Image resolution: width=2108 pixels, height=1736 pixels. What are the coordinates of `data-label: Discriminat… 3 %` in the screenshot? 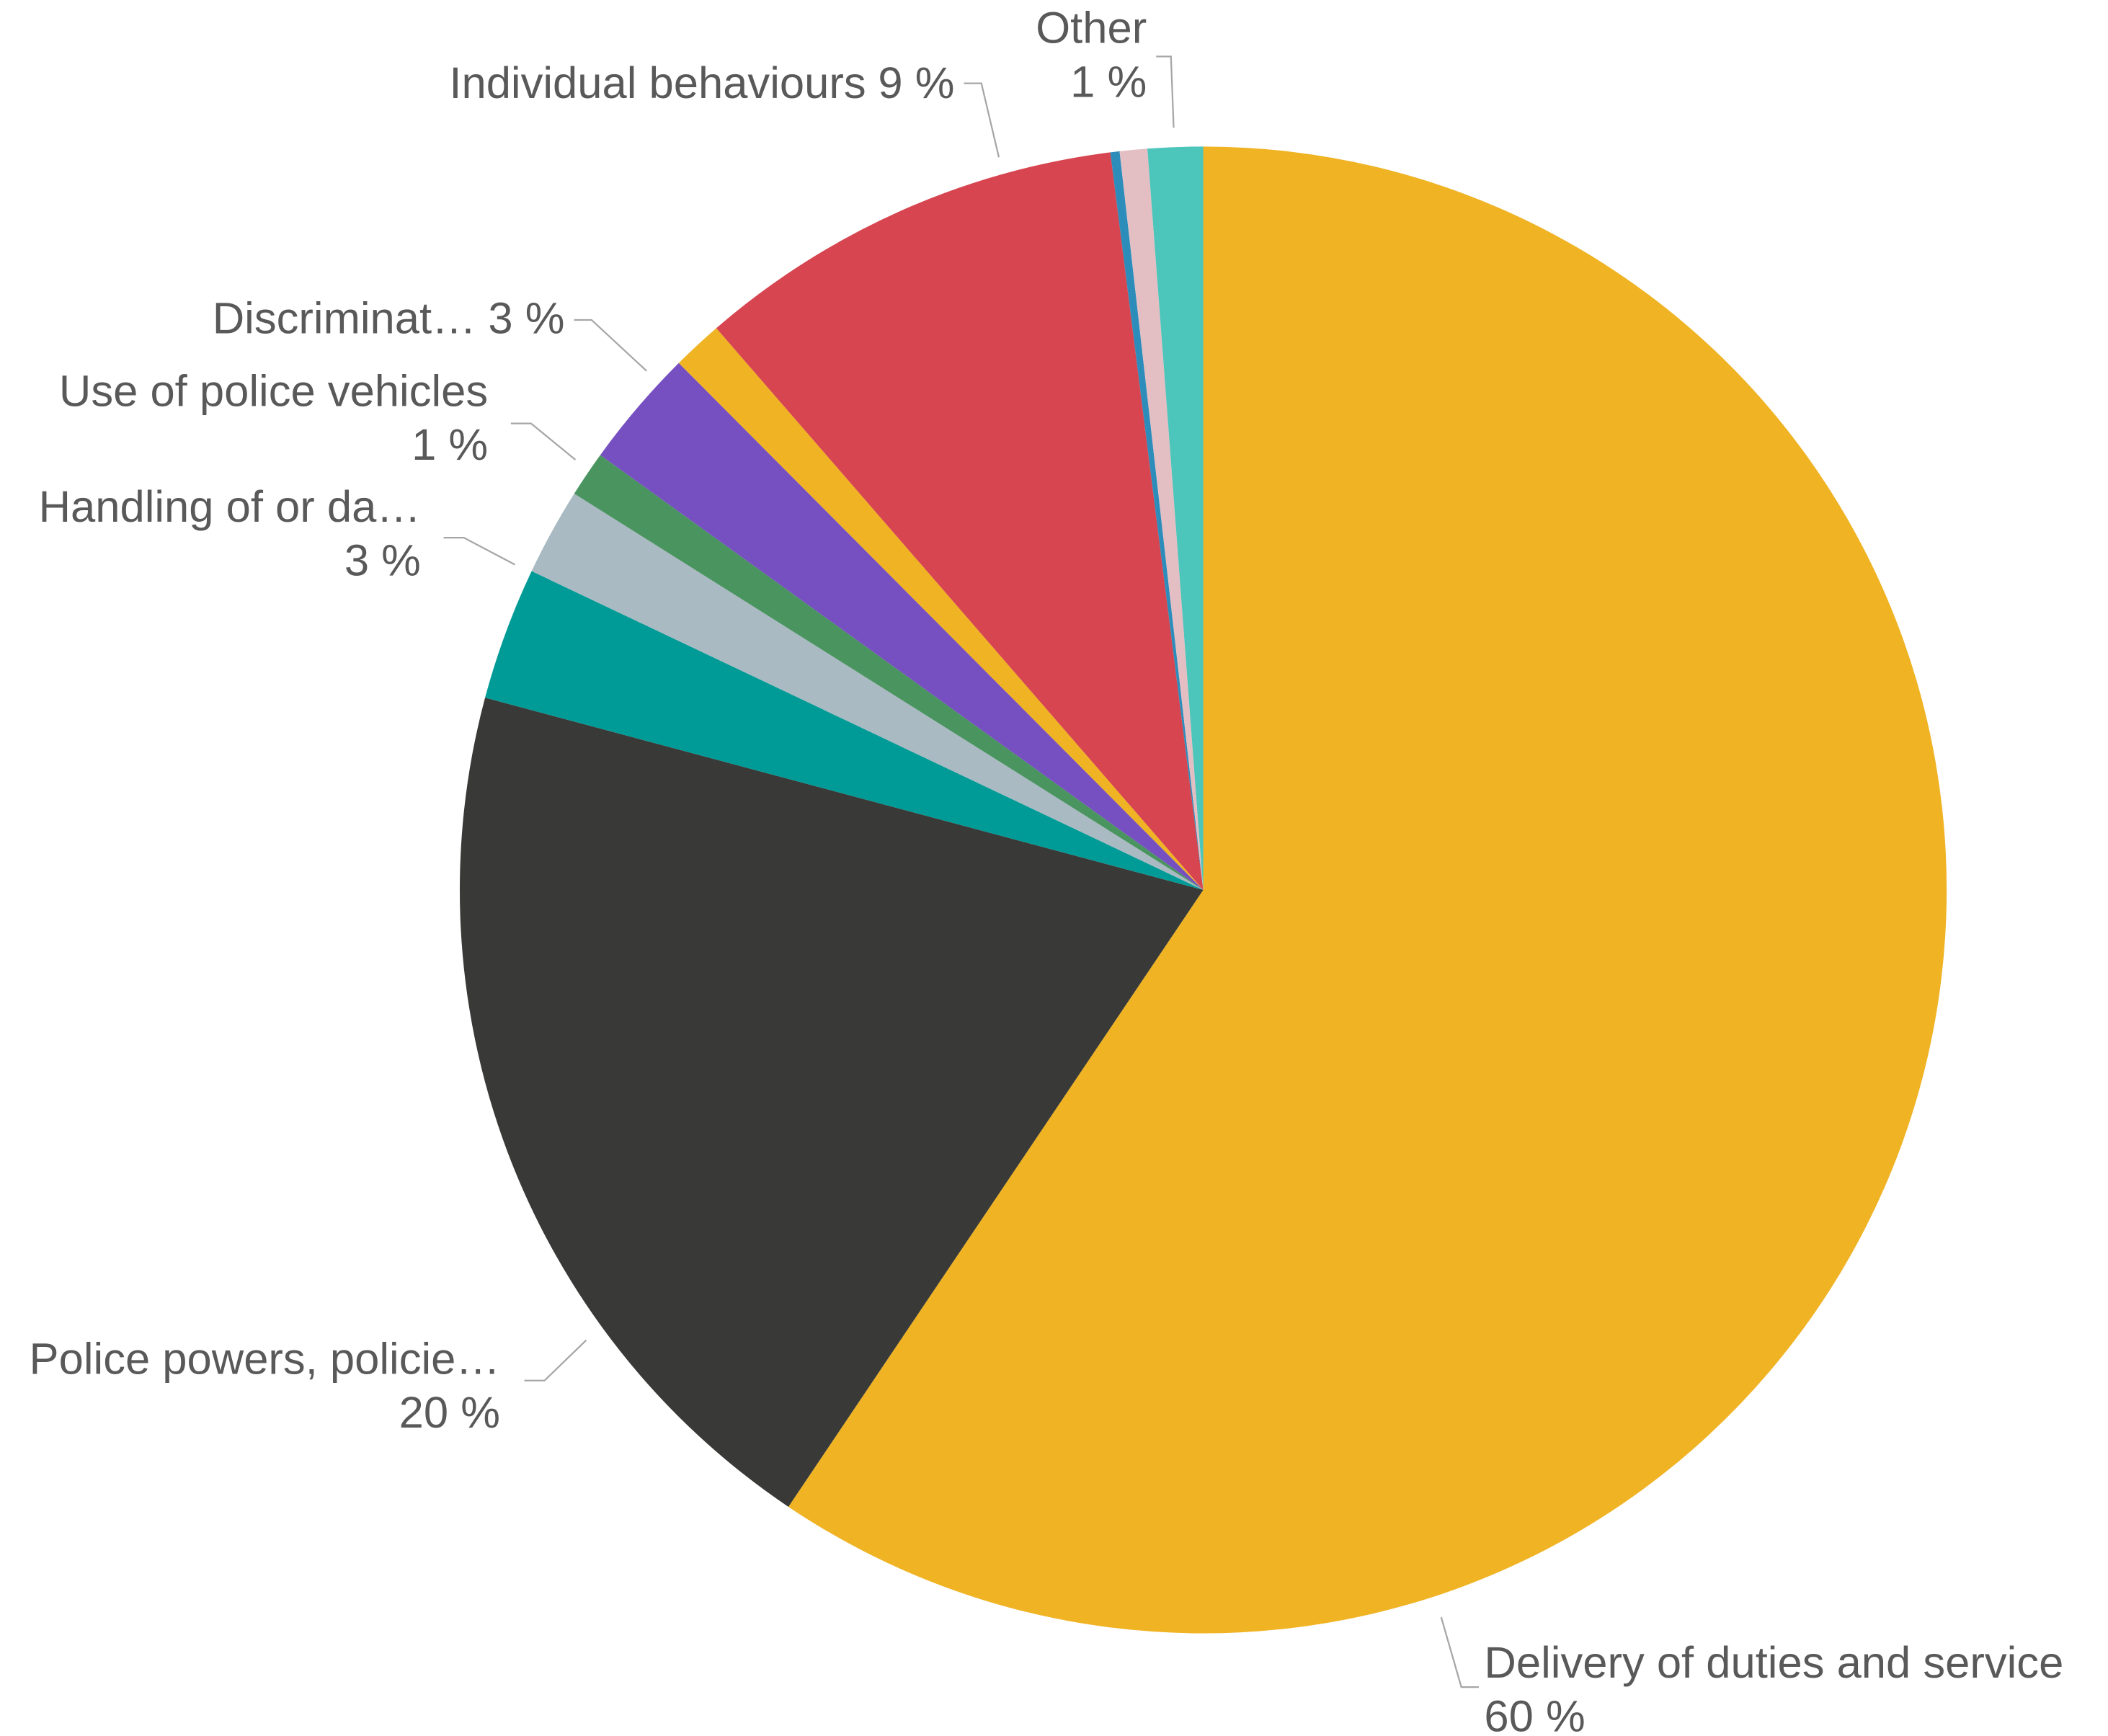 It's located at (389, 319).